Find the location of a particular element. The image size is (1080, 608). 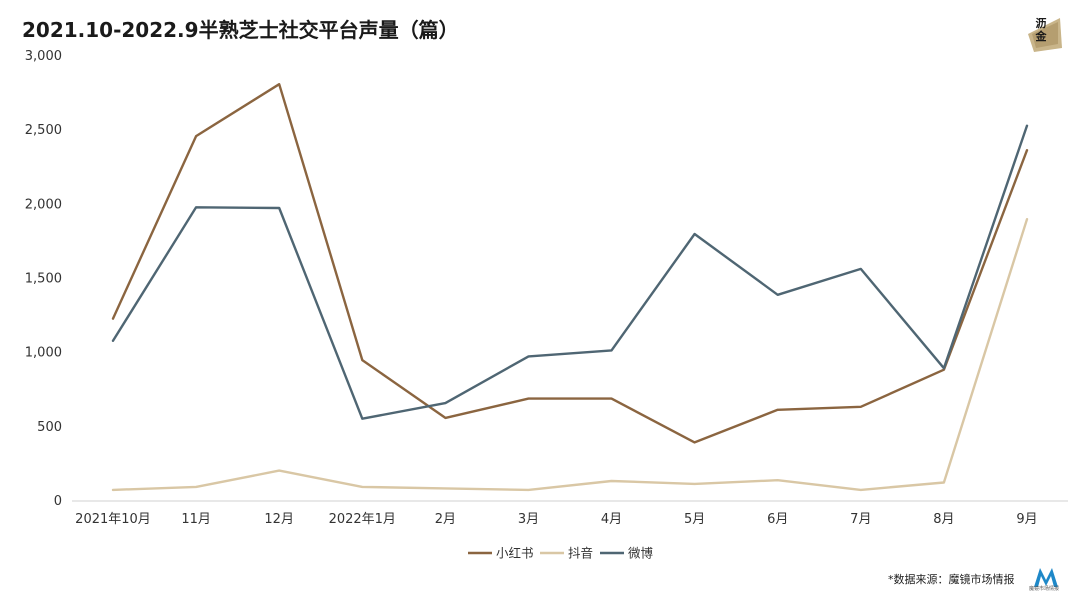

legend-label: 微博 is located at coordinates (641, 553).